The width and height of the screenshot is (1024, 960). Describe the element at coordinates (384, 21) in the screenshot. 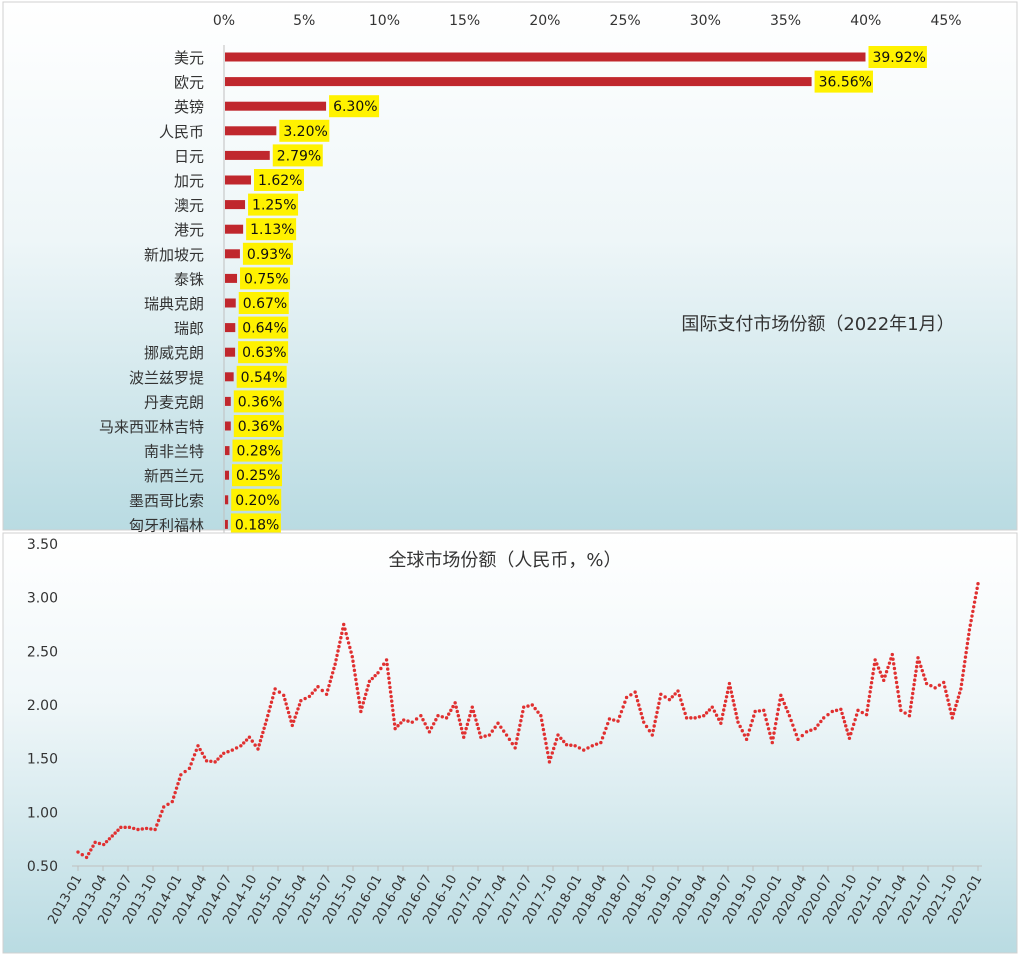

I see `bar-x-tick-label: 10%` at that location.